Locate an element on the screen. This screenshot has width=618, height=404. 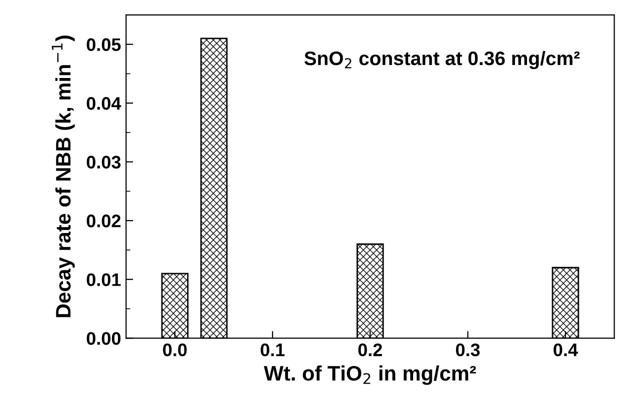
y-tick-label: 0.02 is located at coordinates (103, 221).